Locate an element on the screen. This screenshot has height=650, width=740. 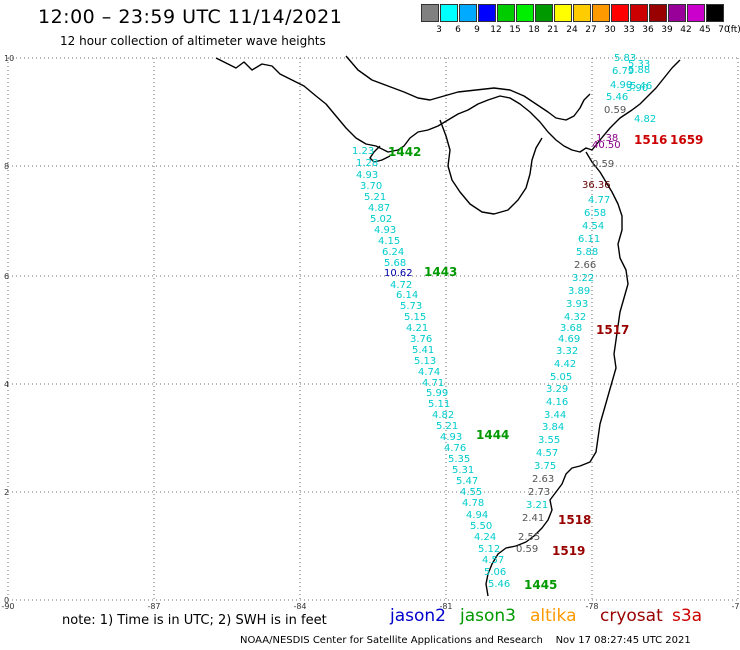
color-scale-tick: 12 is located at coordinates (496, 30).